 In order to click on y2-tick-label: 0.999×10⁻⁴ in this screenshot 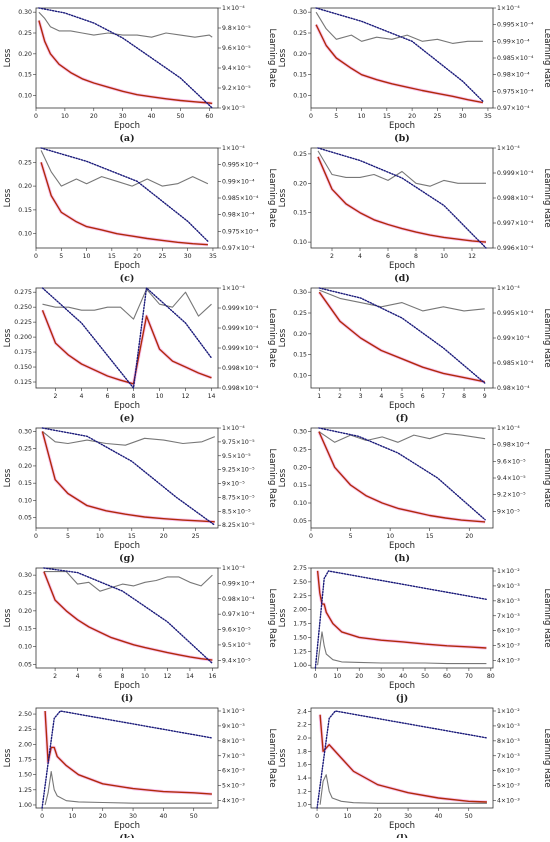, I will do `click(515, 173)`.